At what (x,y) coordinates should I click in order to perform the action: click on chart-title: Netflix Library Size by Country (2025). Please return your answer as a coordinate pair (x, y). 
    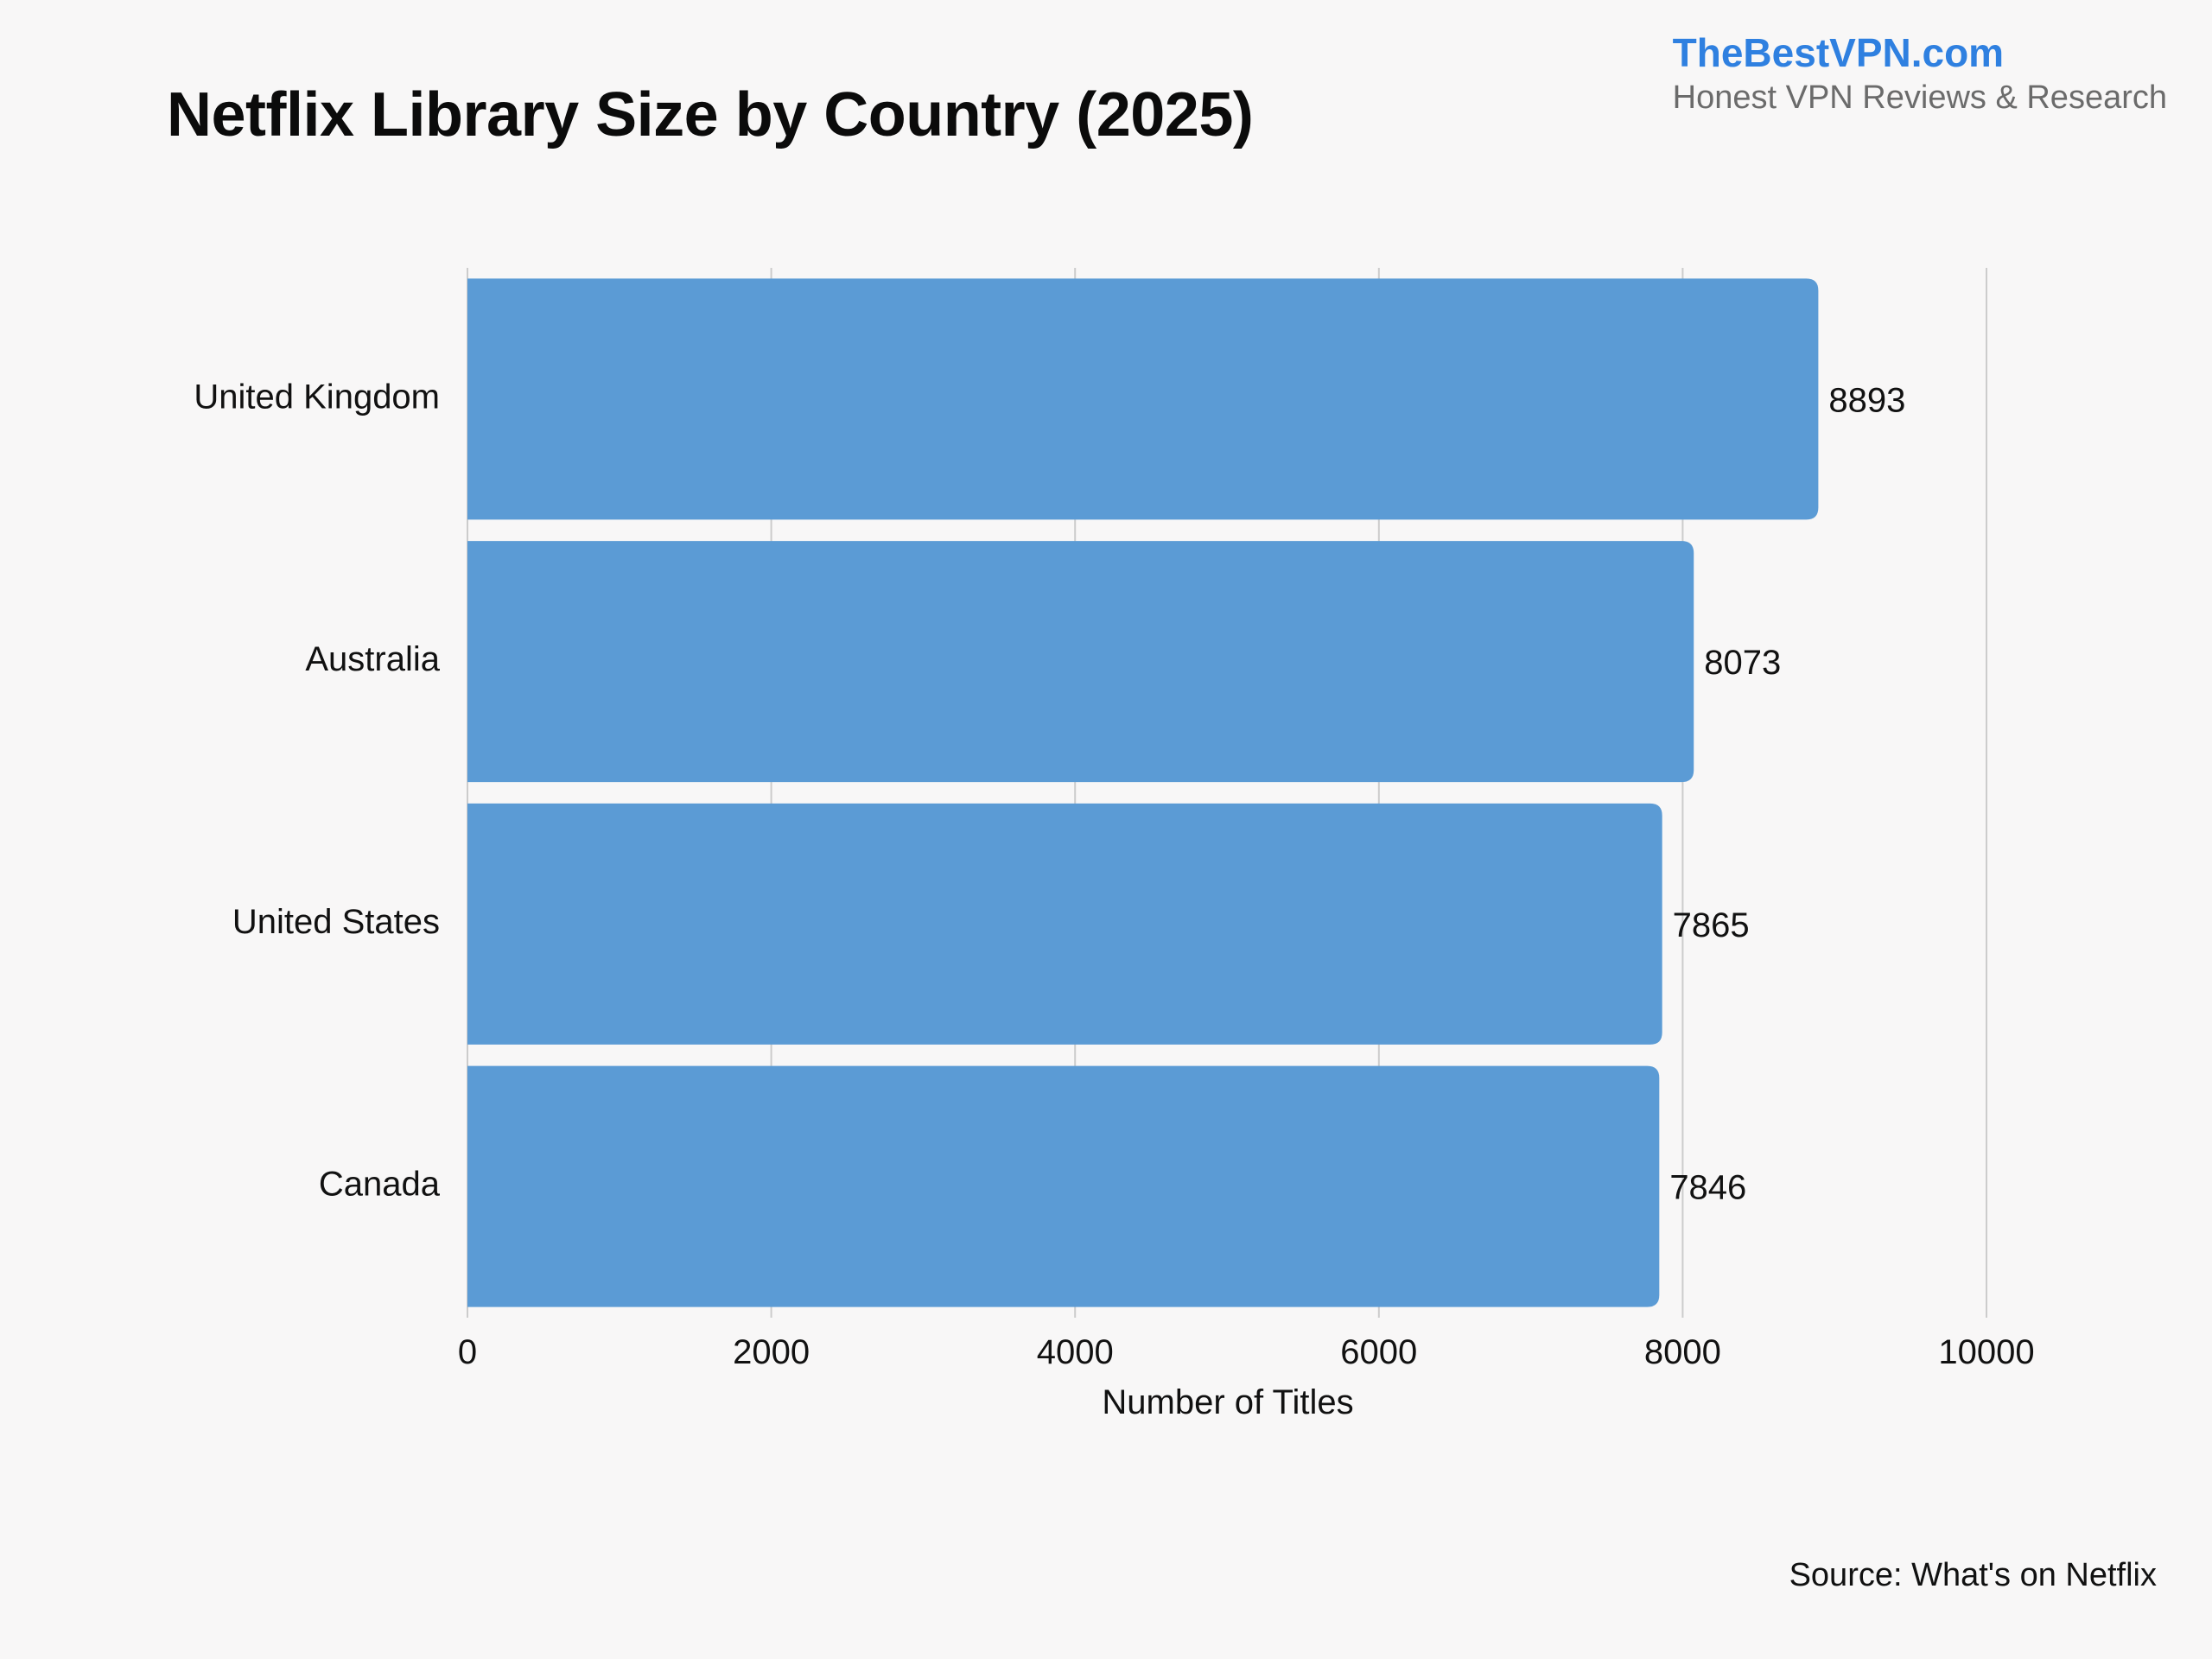
    Looking at the image, I should click on (710, 114).